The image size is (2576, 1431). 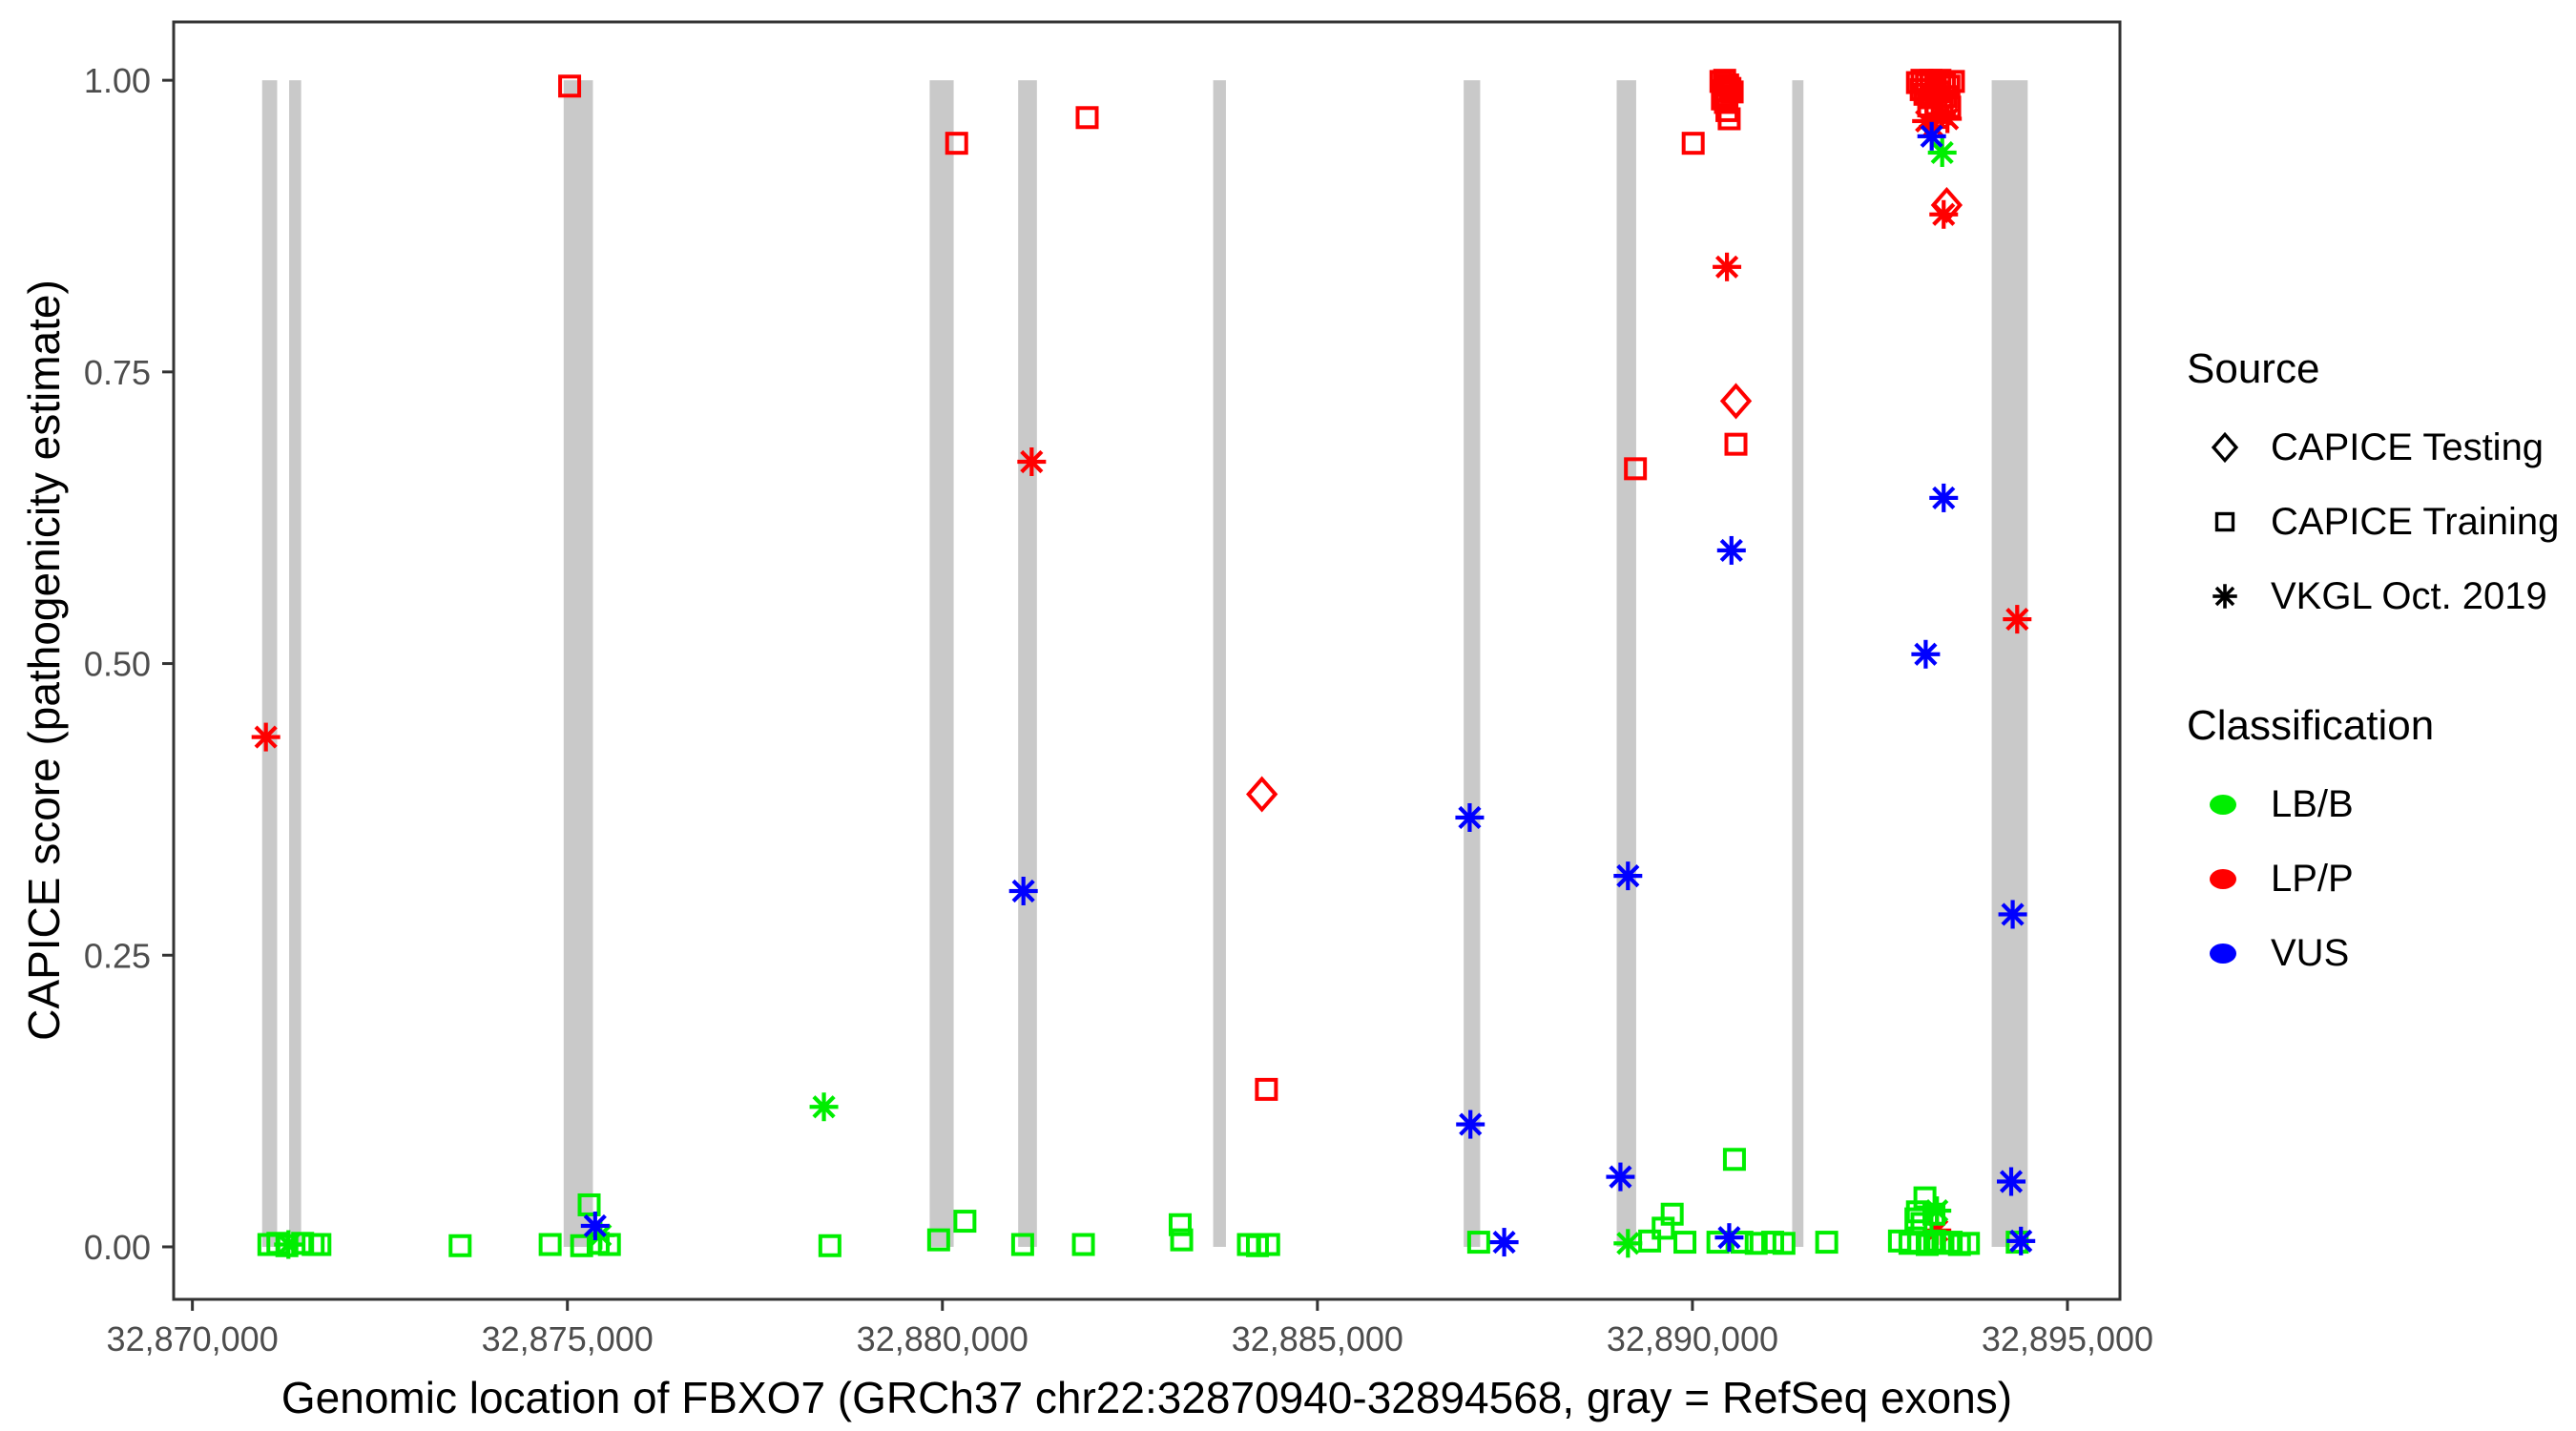 I want to click on legend-item-label: VUS, so click(x=2310, y=952).